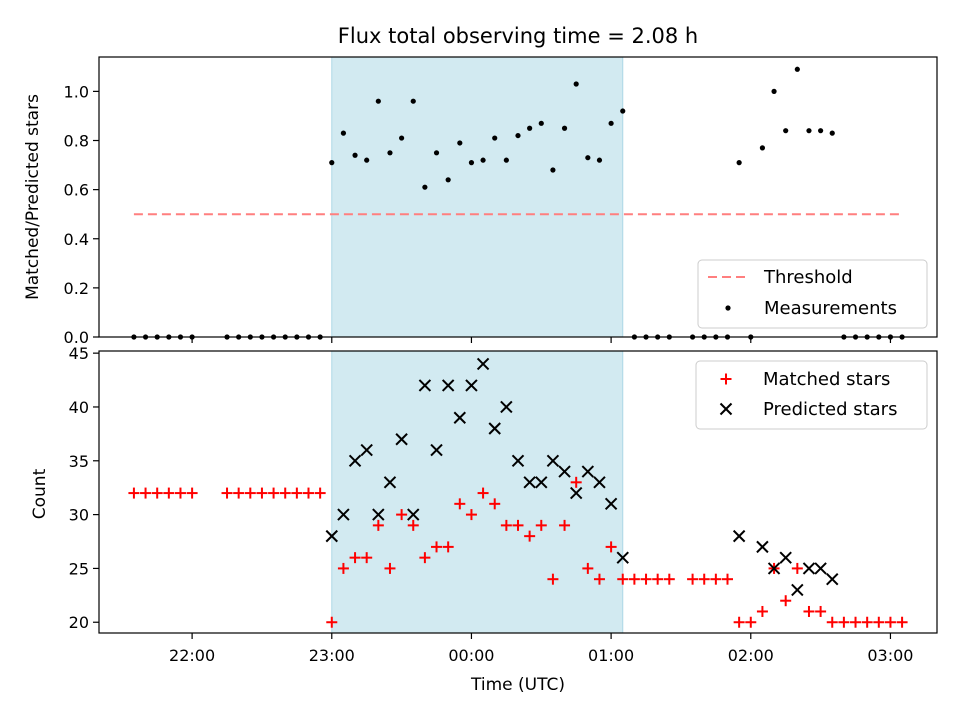 The image size is (960, 720). Describe the element at coordinates (517, 685) in the screenshot. I see `x-axis-label: Time (UTC)` at that location.